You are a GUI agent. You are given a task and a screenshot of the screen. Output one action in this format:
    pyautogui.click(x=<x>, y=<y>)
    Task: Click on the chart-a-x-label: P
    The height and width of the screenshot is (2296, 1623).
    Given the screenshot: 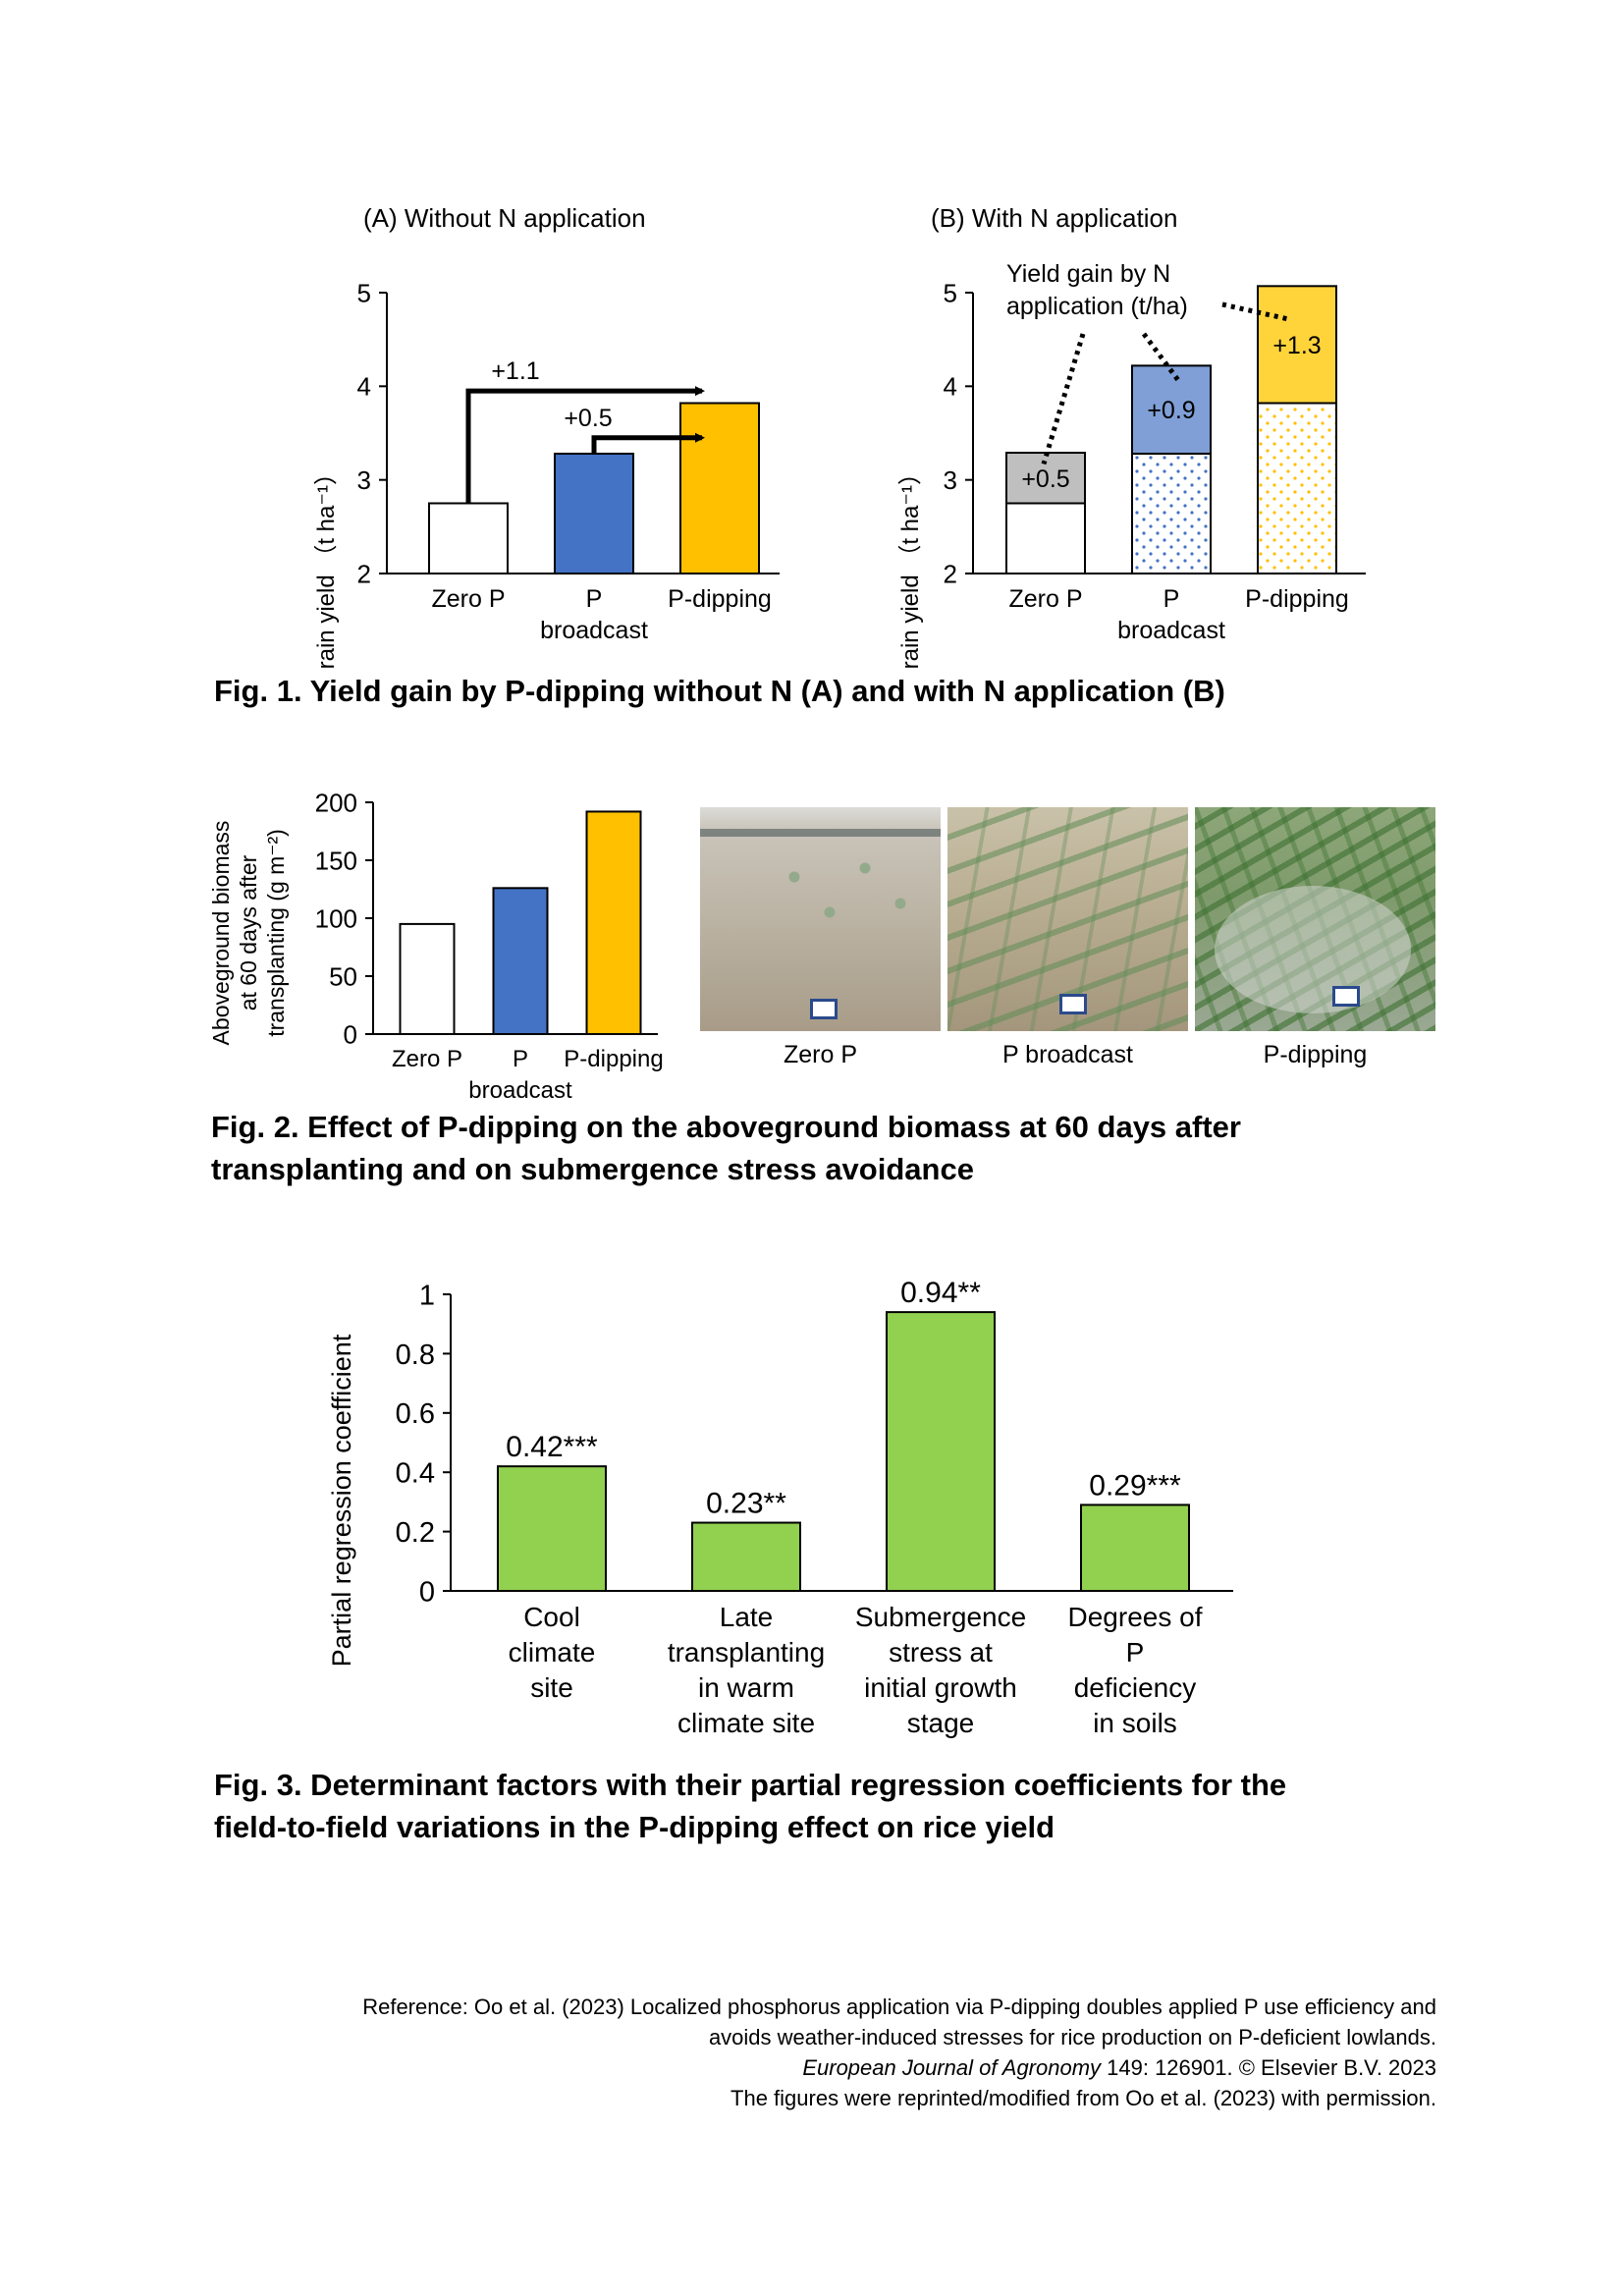 What is the action you would take?
    pyautogui.click(x=594, y=599)
    